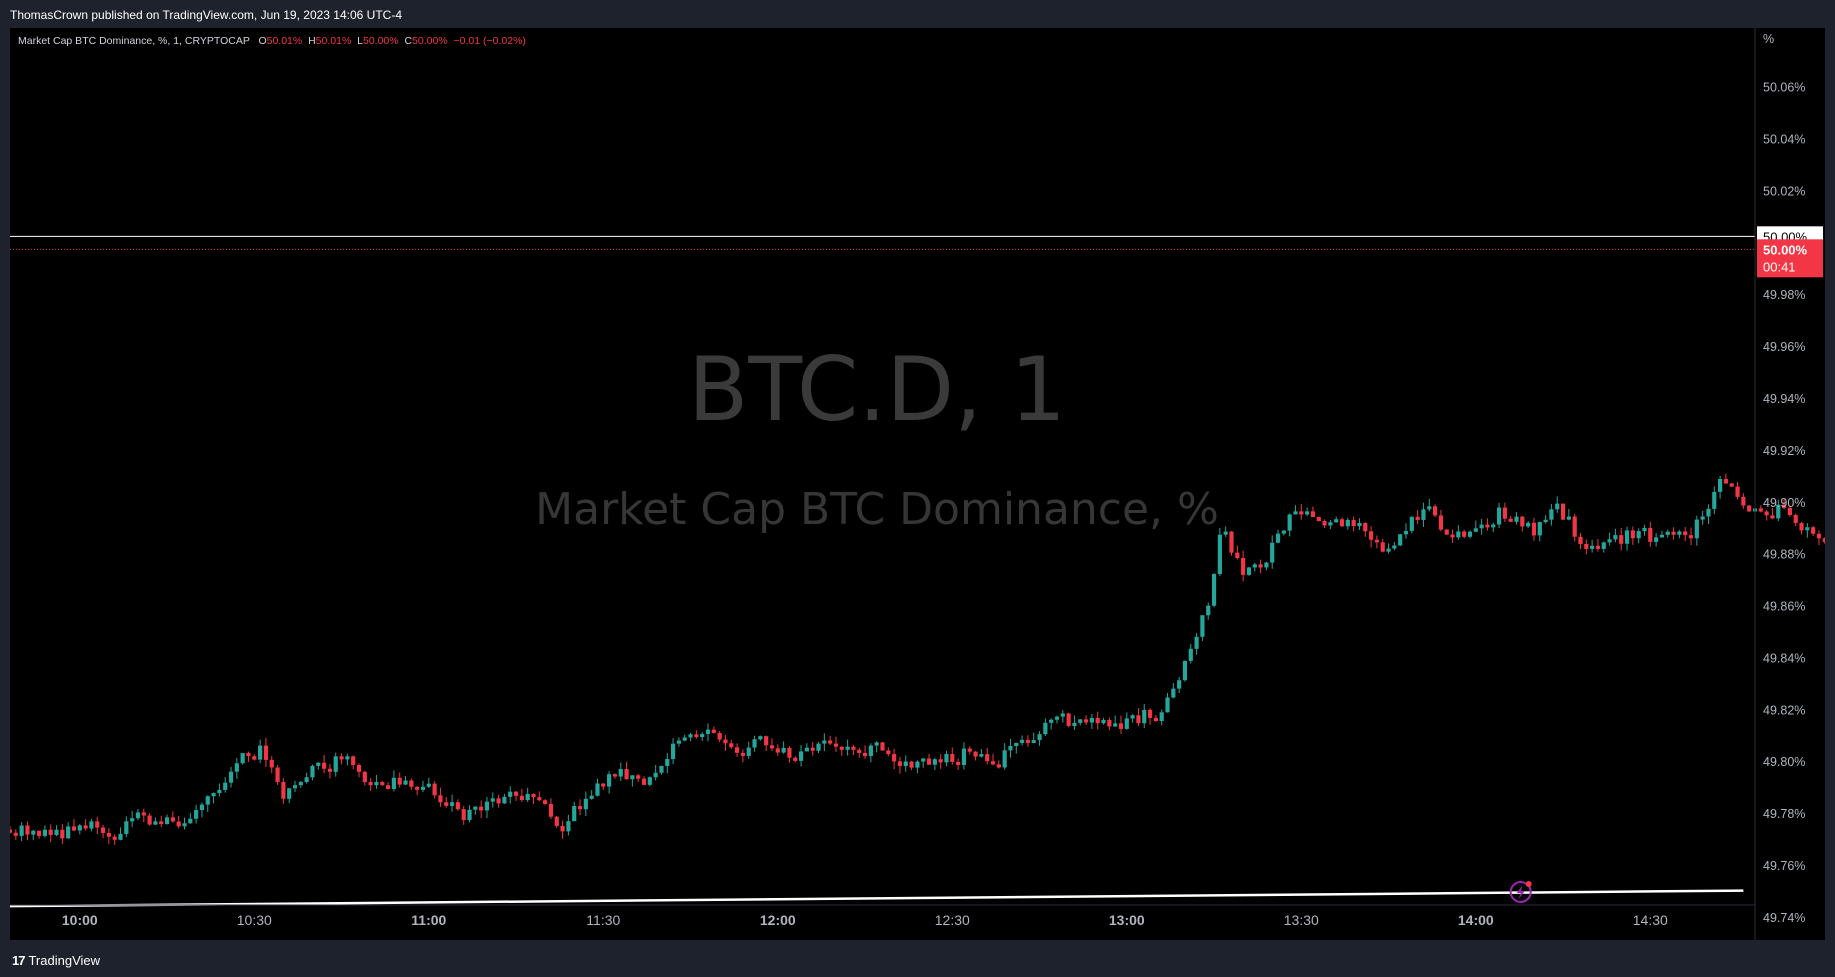 The height and width of the screenshot is (977, 1835). I want to click on tradingview-logo: 17 TradingView, so click(56, 960).